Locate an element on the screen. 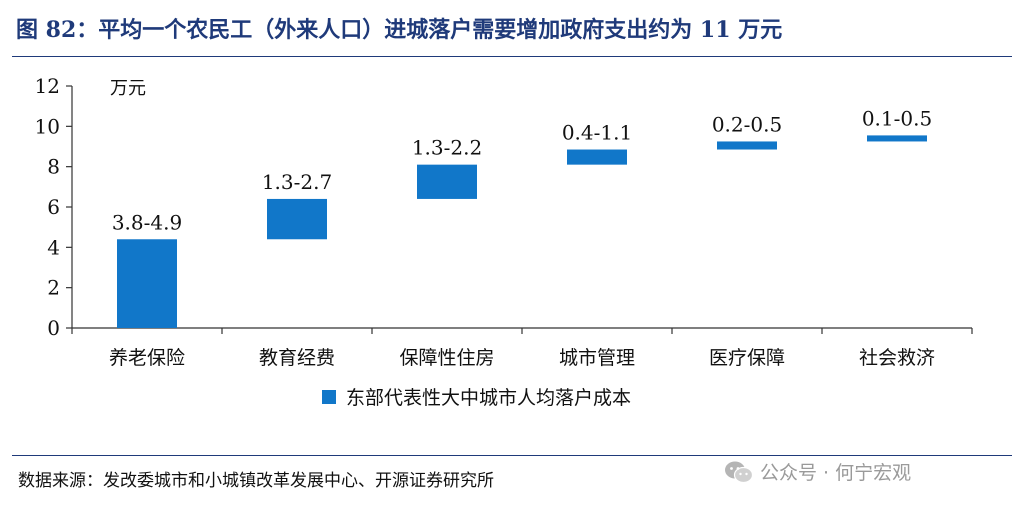  data-label: 1.3-2.7 is located at coordinates (297, 182).